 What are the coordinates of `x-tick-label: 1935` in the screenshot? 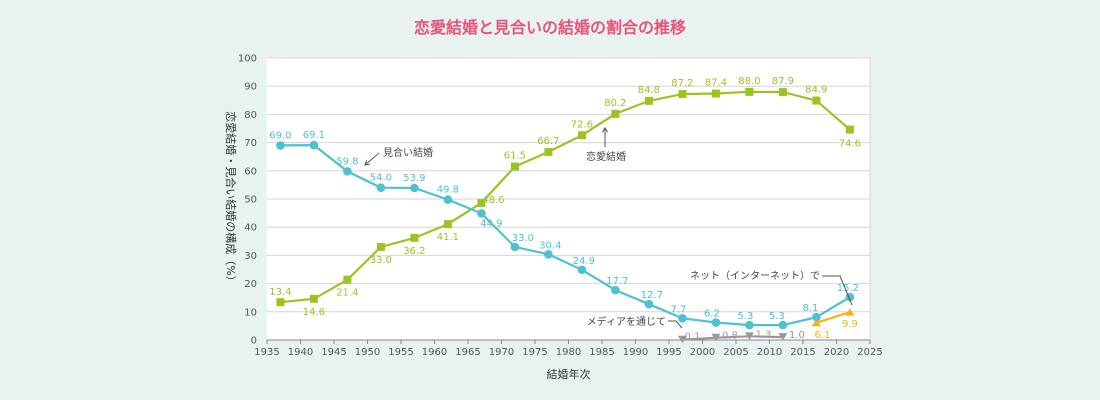 It's located at (266, 352).